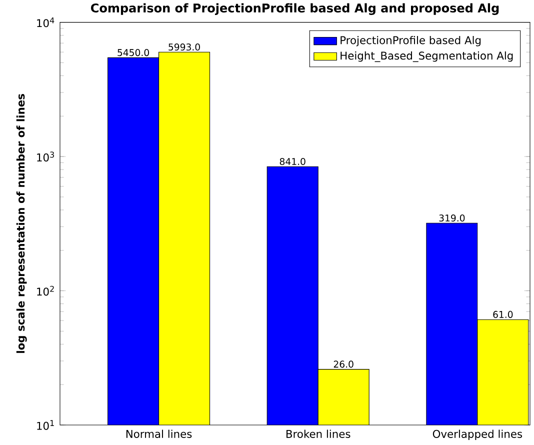  Describe the element at coordinates (426, 56) in the screenshot. I see `legend-label: Height_Based_Segmentation Alg` at that location.